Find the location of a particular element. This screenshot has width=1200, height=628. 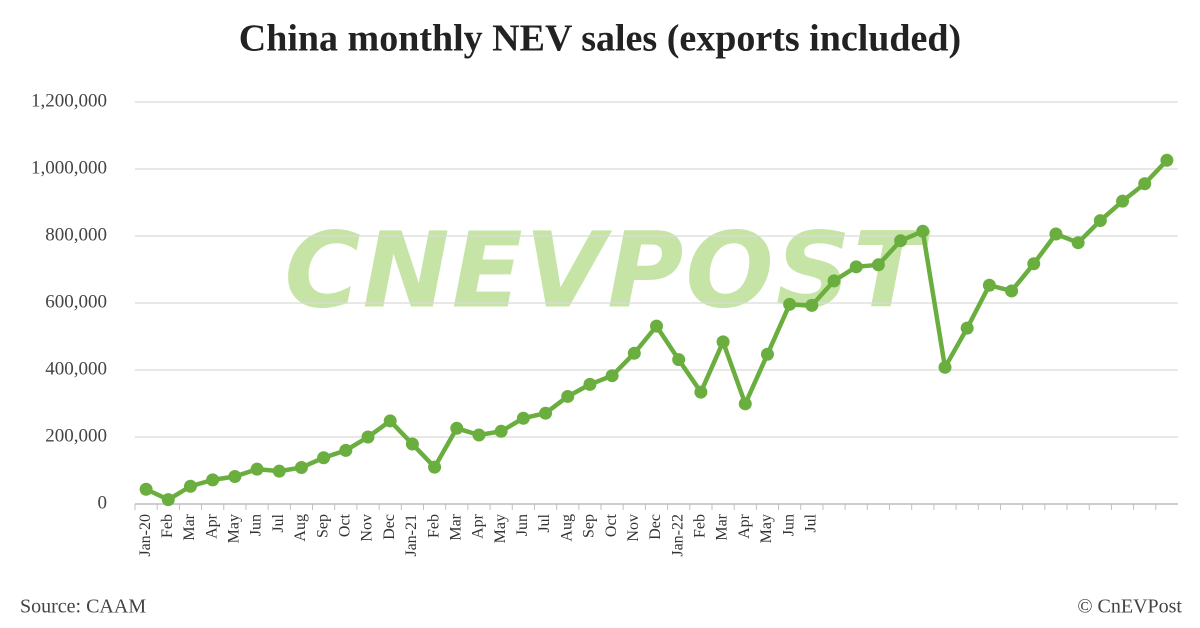

x-tick-label: Jan-22 is located at coordinates (677, 535).